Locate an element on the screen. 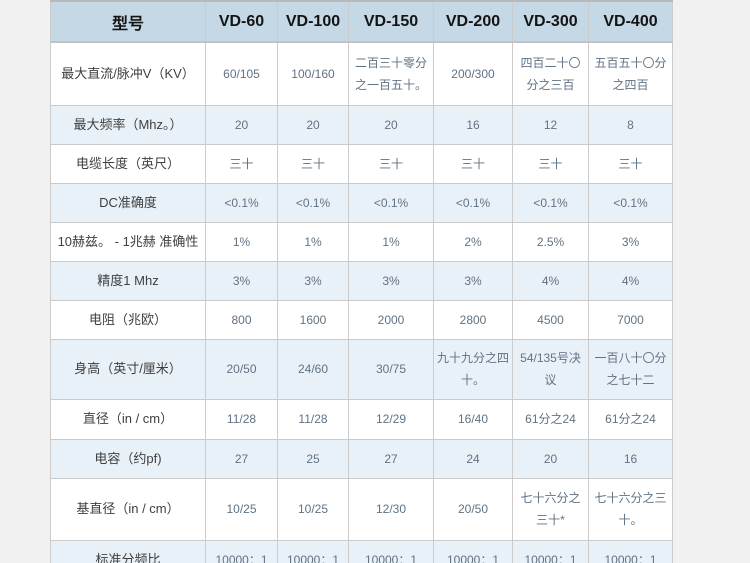 The image size is (750, 563). table-cell: 7000 is located at coordinates (630, 319).